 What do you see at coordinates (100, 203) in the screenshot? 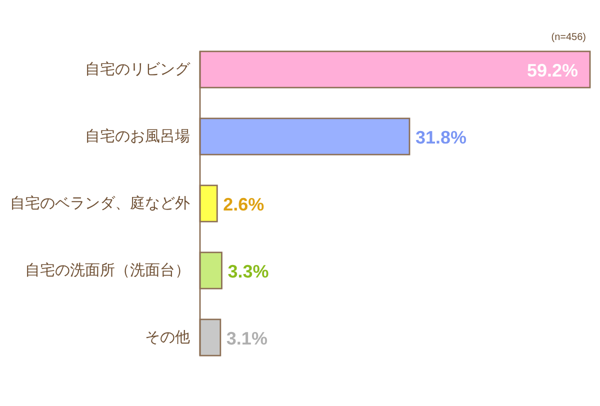
I see `y-tick-label: 自宅のベランダ、庭など外` at bounding box center [100, 203].